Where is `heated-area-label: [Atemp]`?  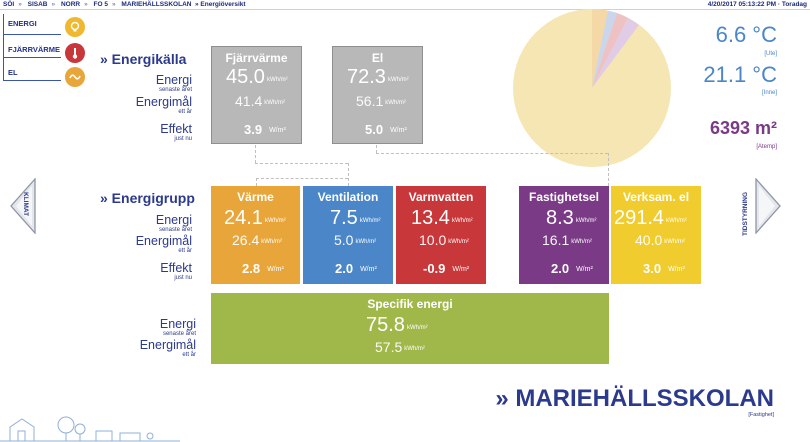
heated-area-label: [Atemp] is located at coordinates (766, 147).